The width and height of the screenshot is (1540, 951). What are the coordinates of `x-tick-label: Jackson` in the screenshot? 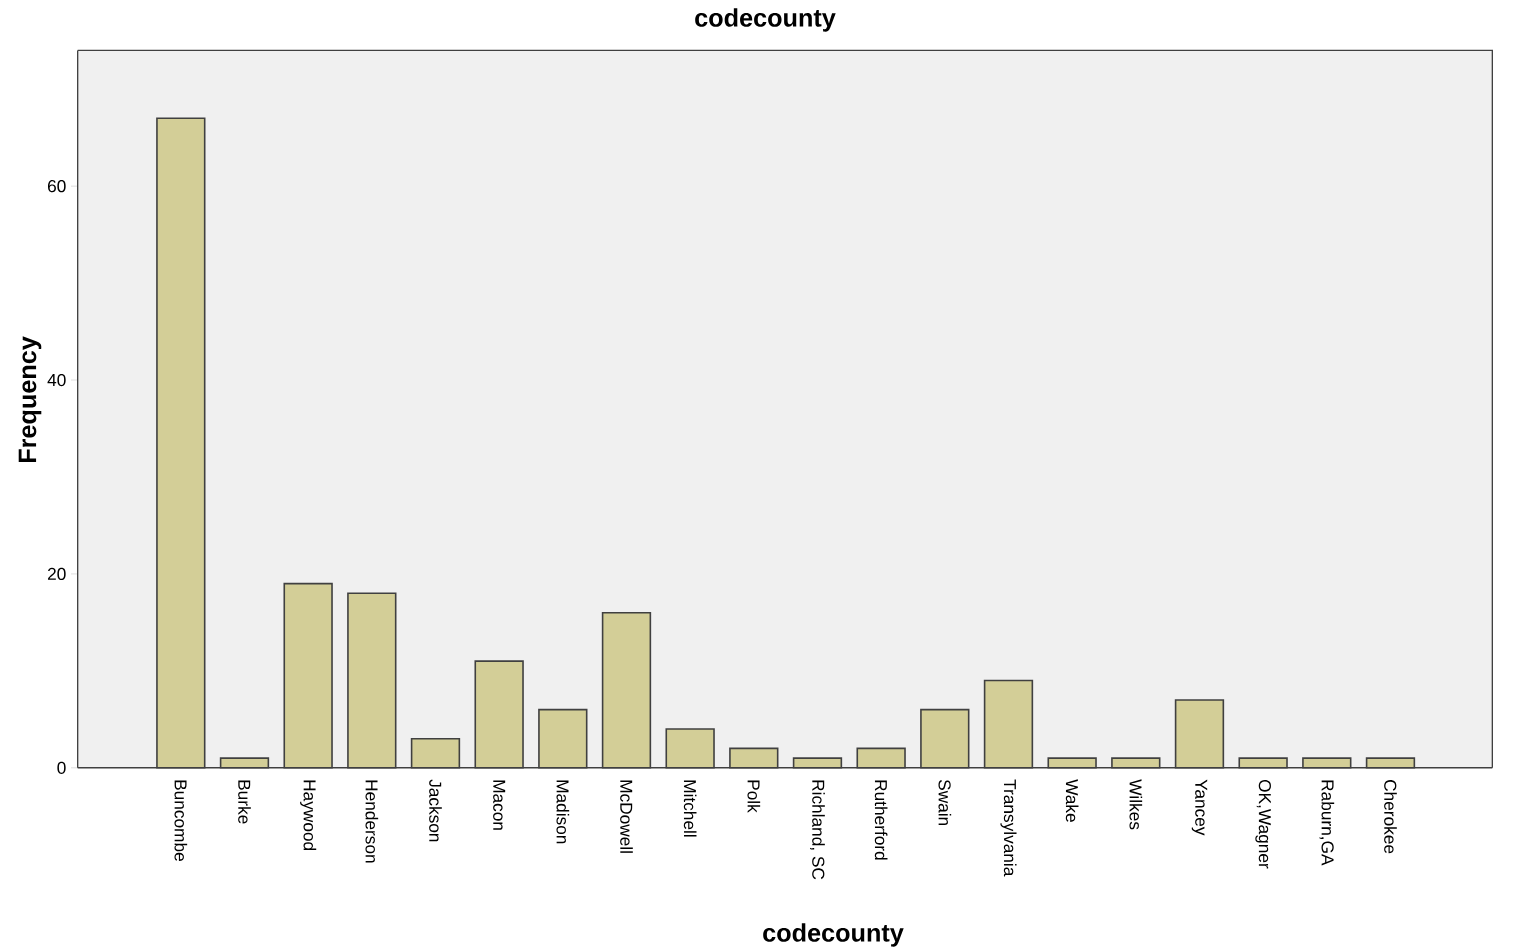 It's located at (435, 810).